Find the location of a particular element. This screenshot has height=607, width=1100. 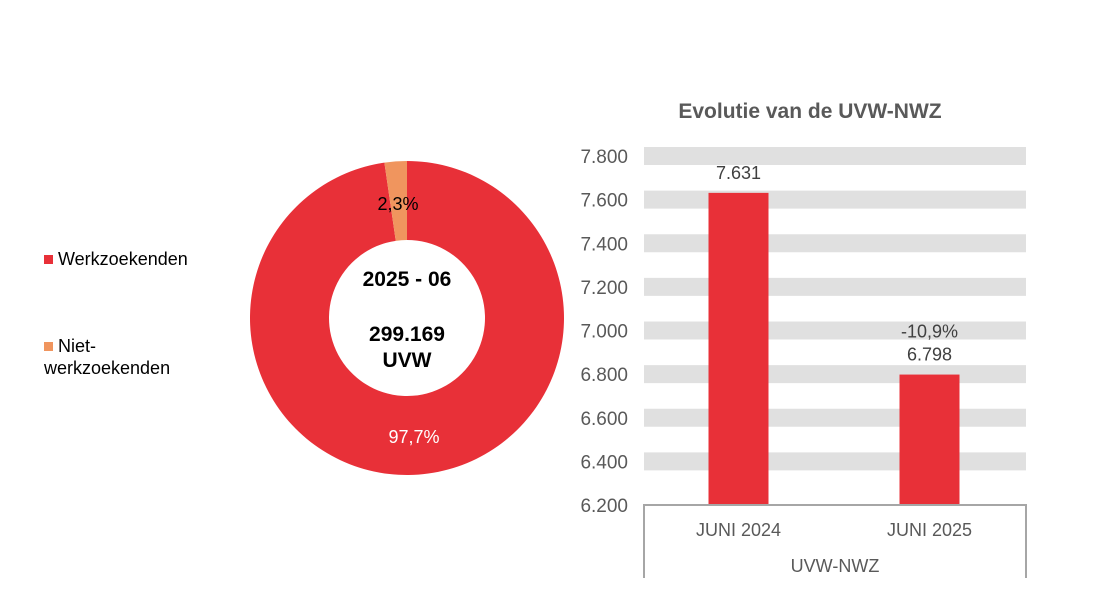

legend-label-cont: werkzoekenden is located at coordinates (107, 368).